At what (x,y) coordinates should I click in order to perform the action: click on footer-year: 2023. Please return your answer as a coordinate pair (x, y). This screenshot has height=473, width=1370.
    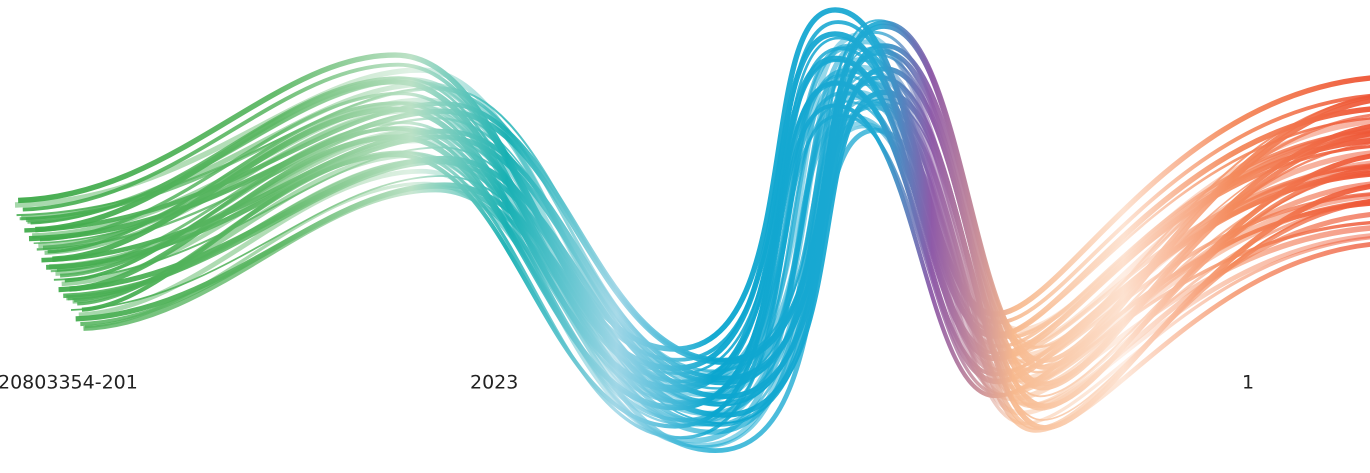
    Looking at the image, I should click on (494, 383).